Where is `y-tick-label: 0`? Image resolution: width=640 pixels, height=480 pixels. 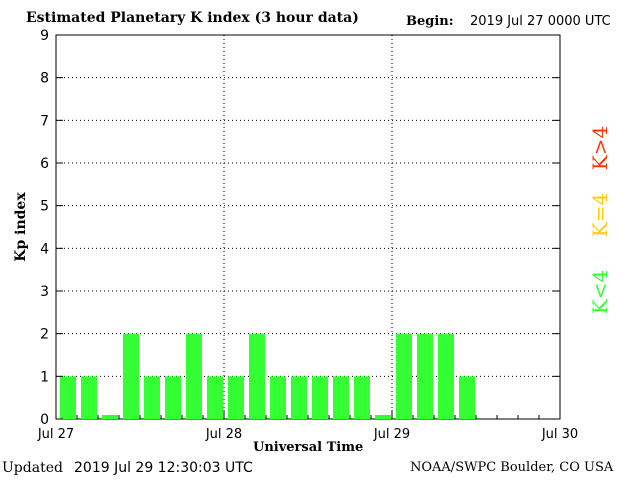
y-tick-label: 0 is located at coordinates (44, 420).